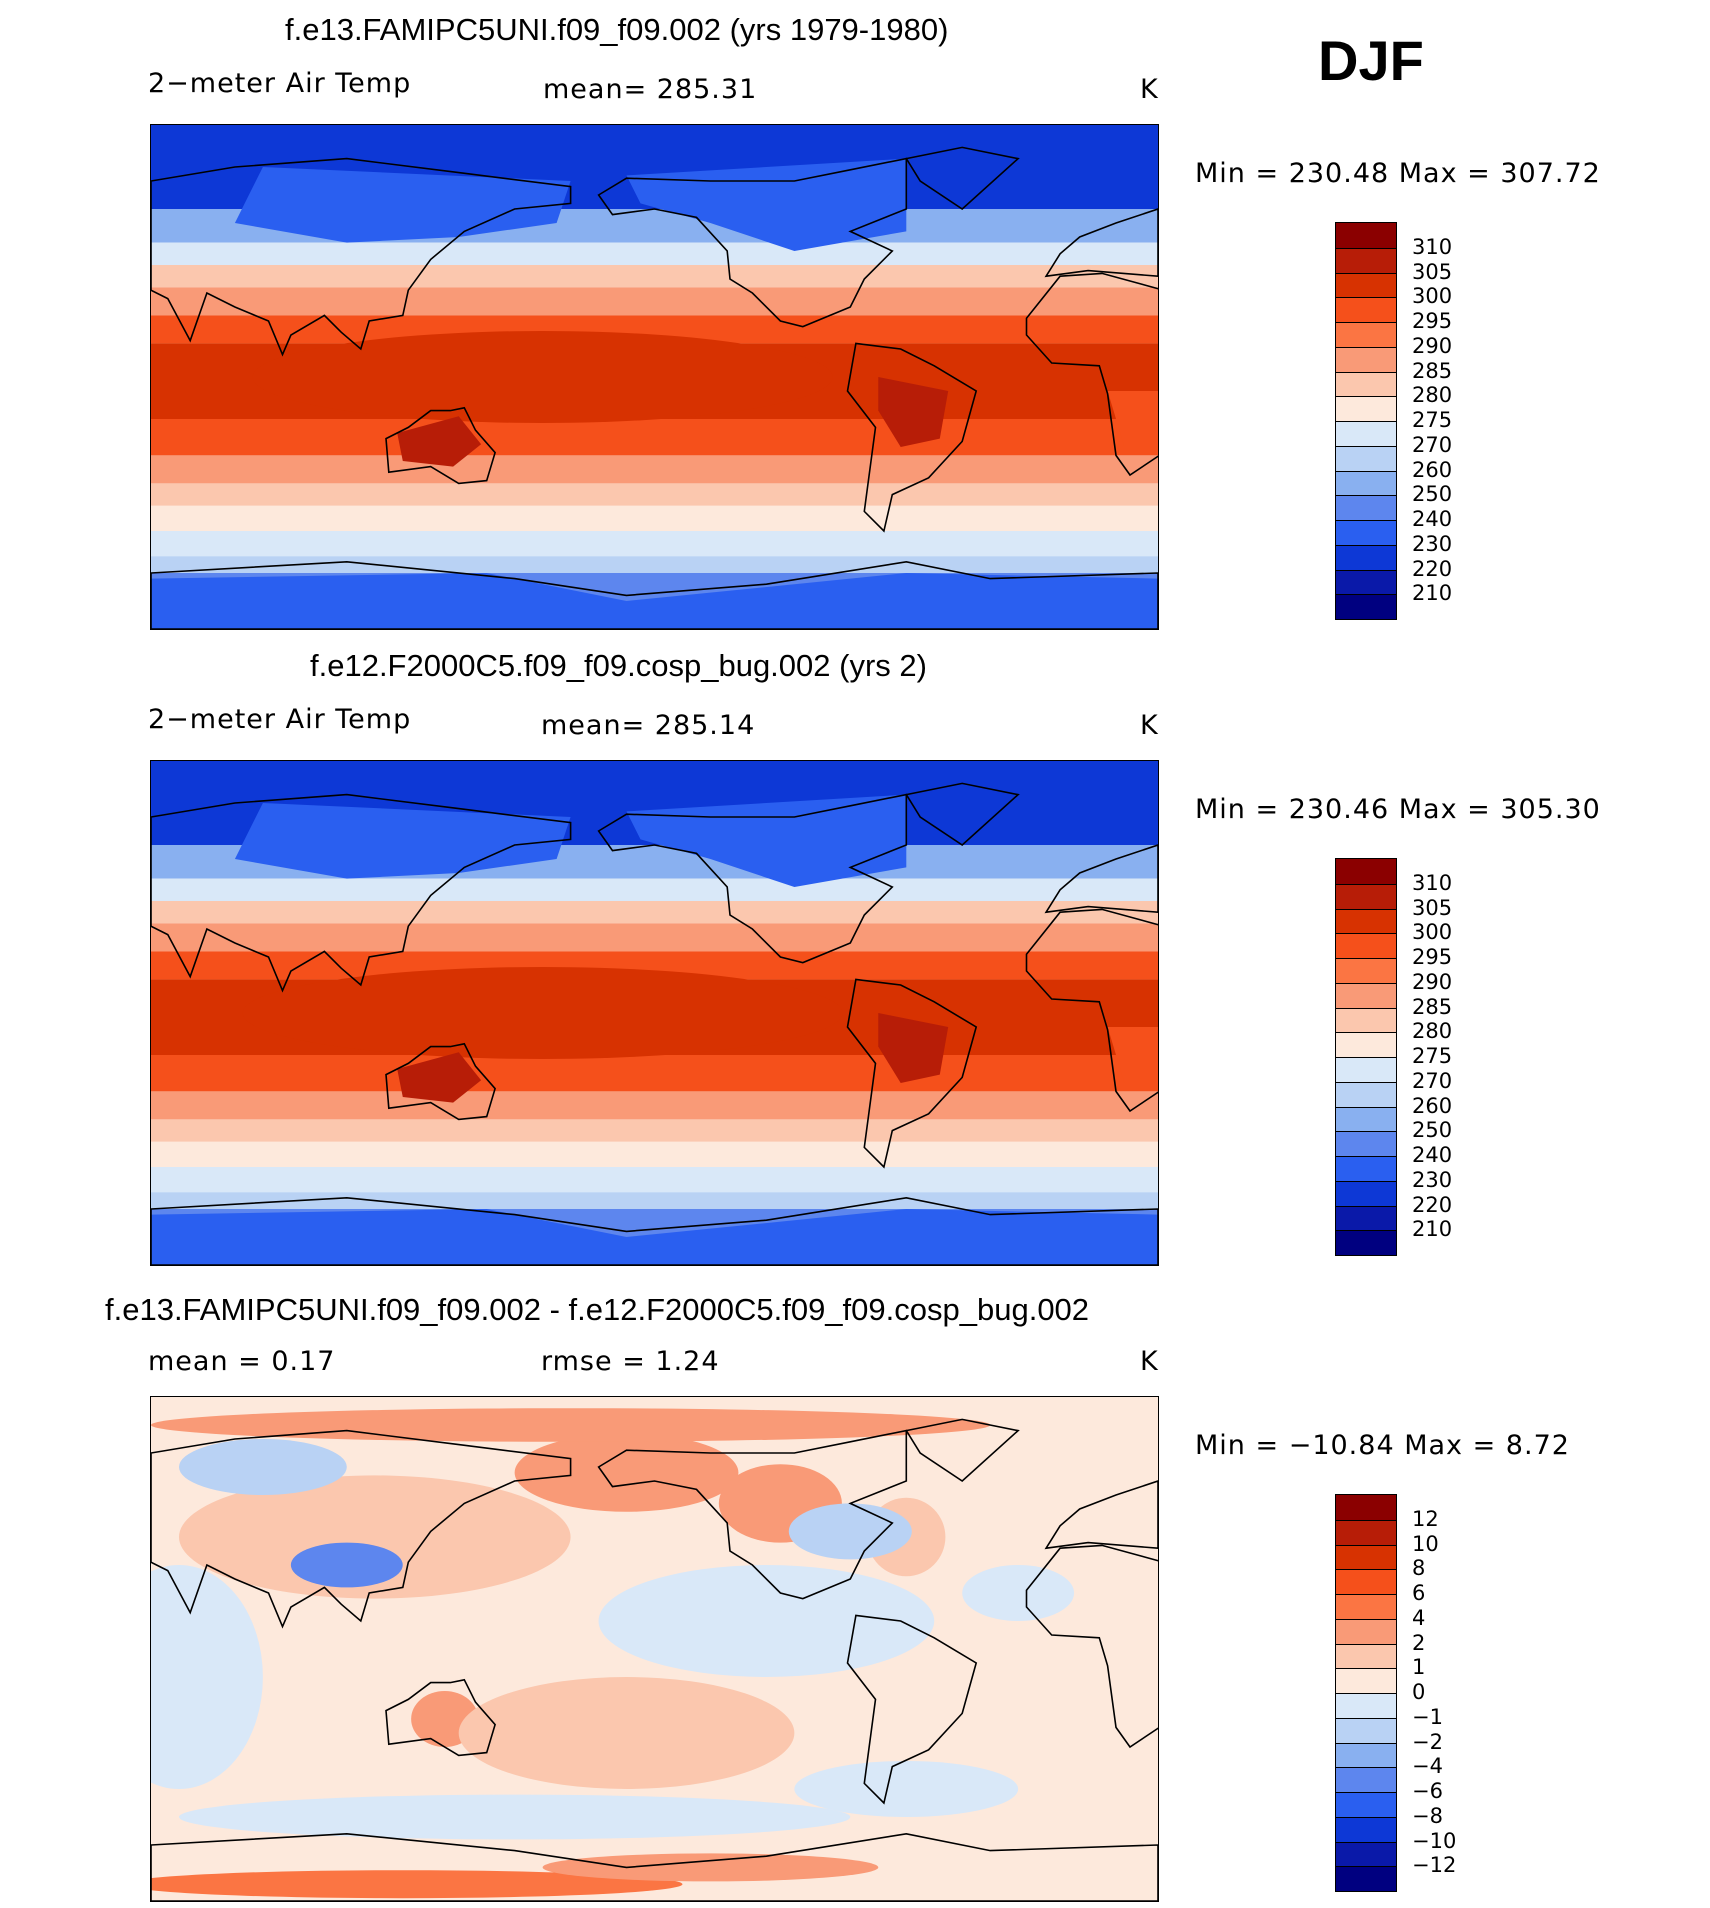 The height and width of the screenshot is (1908, 1710). Describe the element at coordinates (1434, 1865) in the screenshot. I see `colorbar-tick-label: −12` at that location.